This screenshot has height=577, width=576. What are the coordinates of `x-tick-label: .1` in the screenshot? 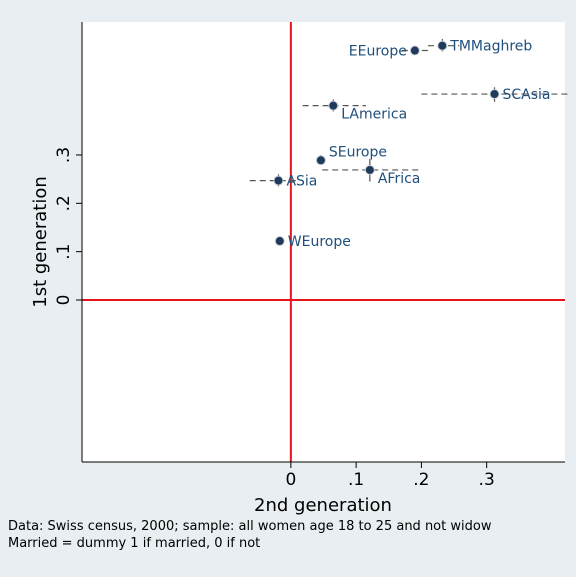 It's located at (356, 480).